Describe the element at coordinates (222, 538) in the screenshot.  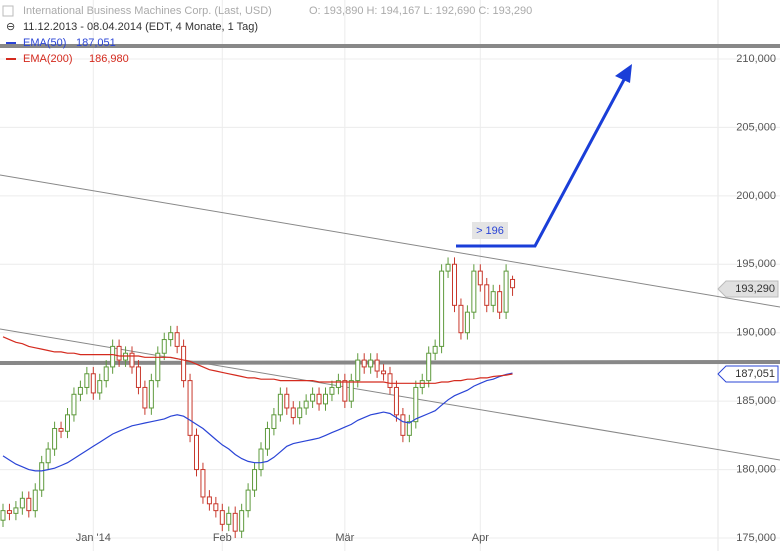
I see `x-tick-label: Feb` at that location.